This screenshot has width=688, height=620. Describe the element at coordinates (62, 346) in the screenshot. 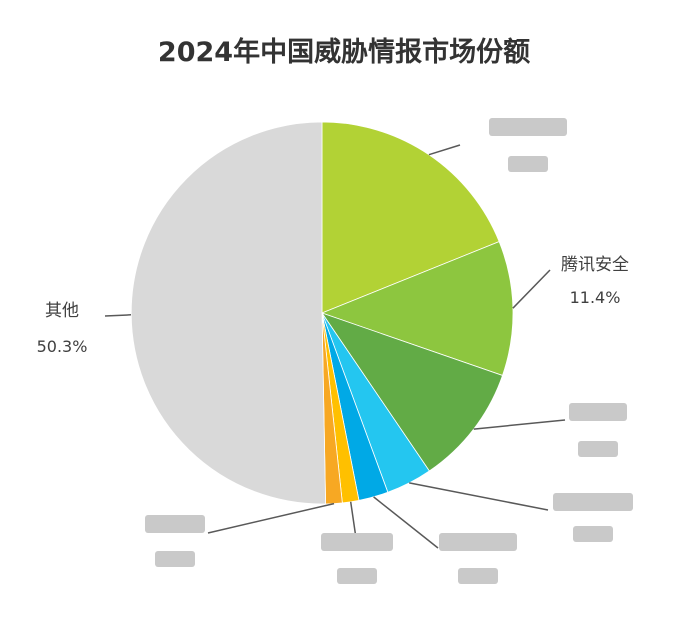

I see `slice-value-8: 50.3%` at that location.